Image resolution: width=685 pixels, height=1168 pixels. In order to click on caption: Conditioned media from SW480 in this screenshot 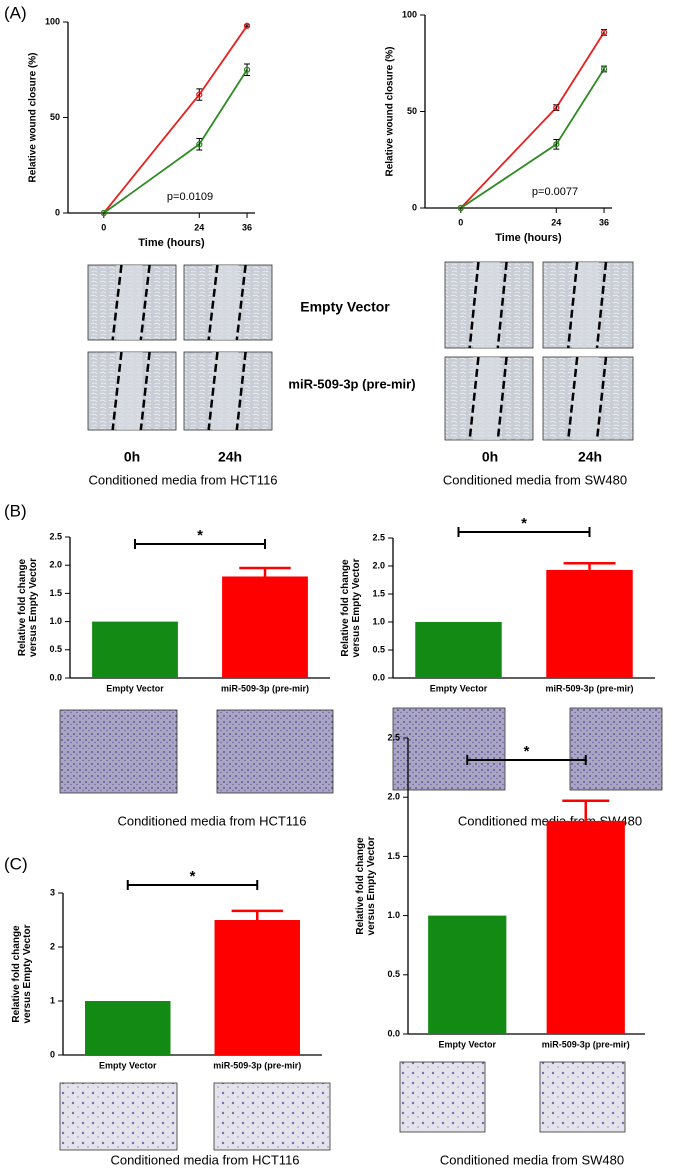, I will do `click(535, 479)`.